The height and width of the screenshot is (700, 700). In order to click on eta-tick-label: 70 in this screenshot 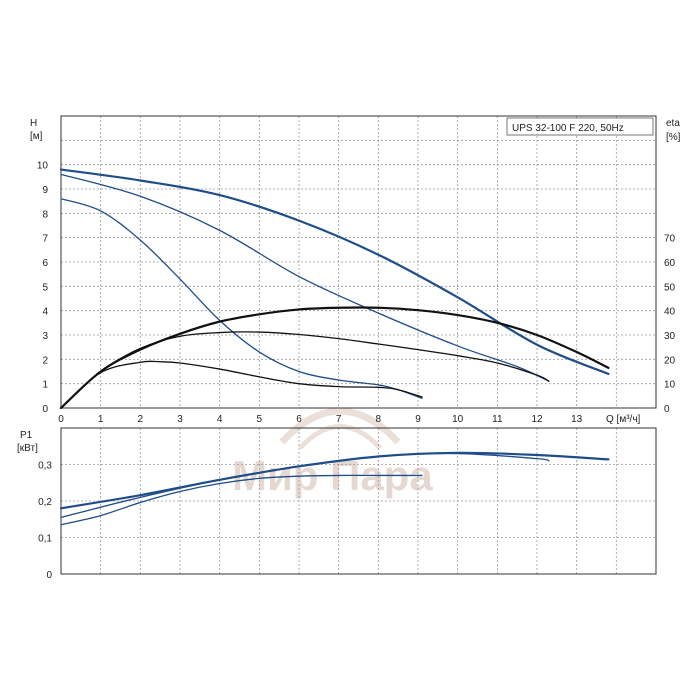, I will do `click(670, 239)`.